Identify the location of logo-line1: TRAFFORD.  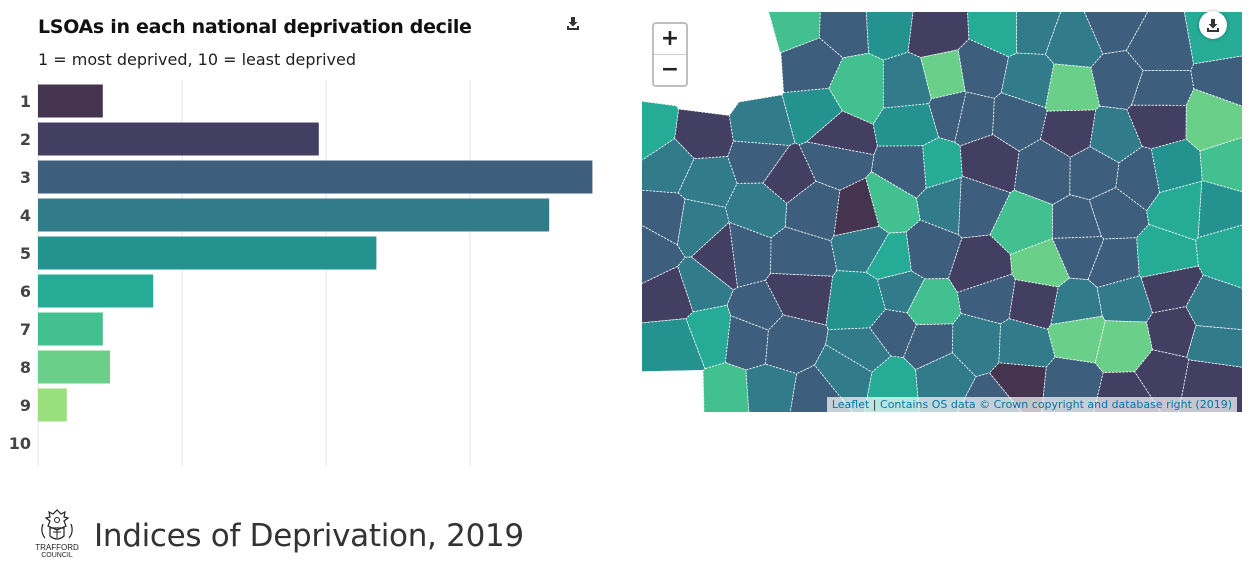
(57, 547).